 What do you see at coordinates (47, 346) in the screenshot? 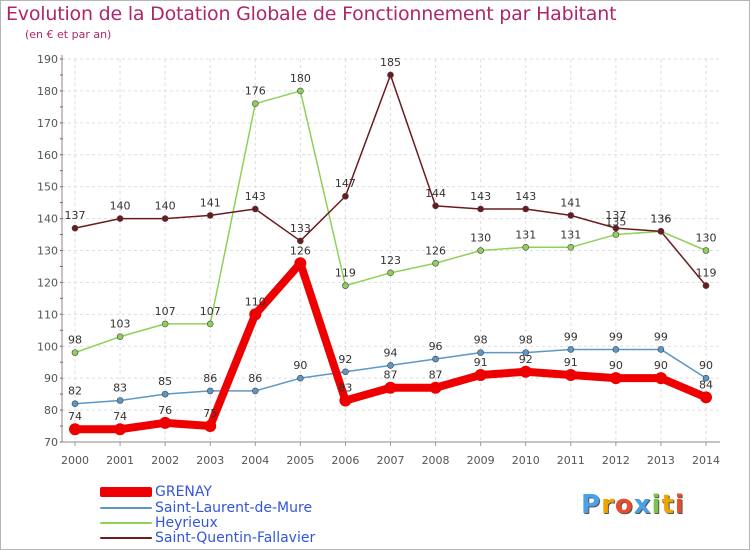
I see `y-tick-label: 100` at bounding box center [47, 346].